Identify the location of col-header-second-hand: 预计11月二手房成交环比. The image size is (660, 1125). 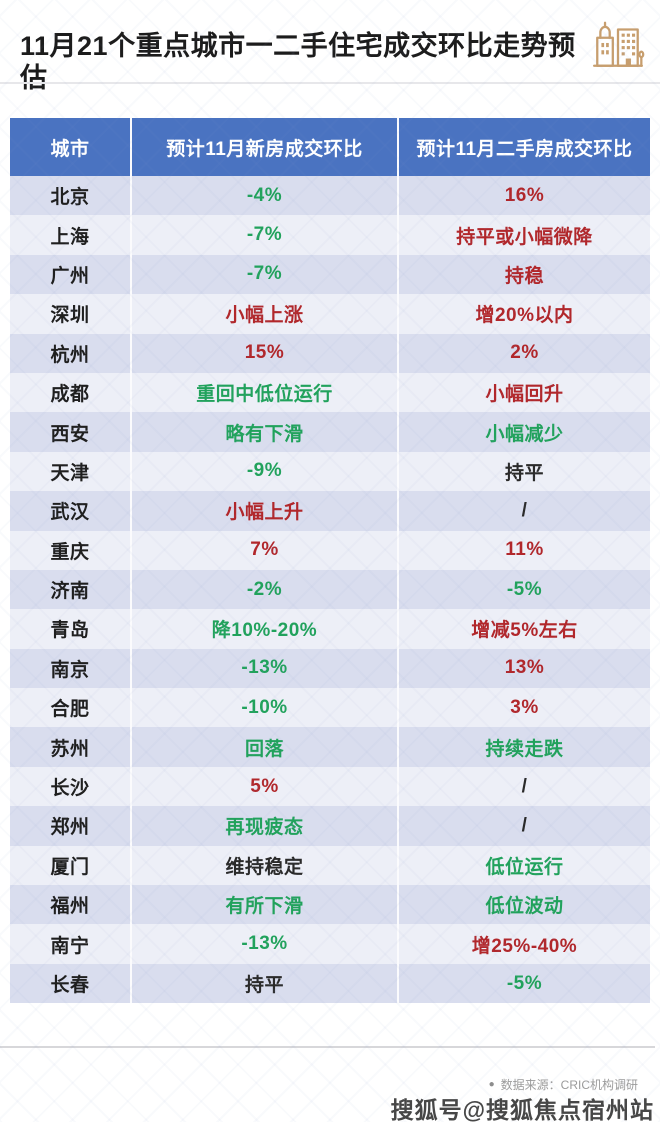
(523, 147).